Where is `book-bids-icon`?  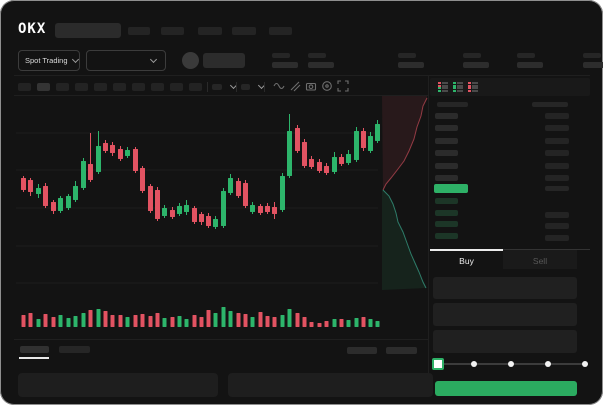
book-bids-icon is located at coordinates (458, 87).